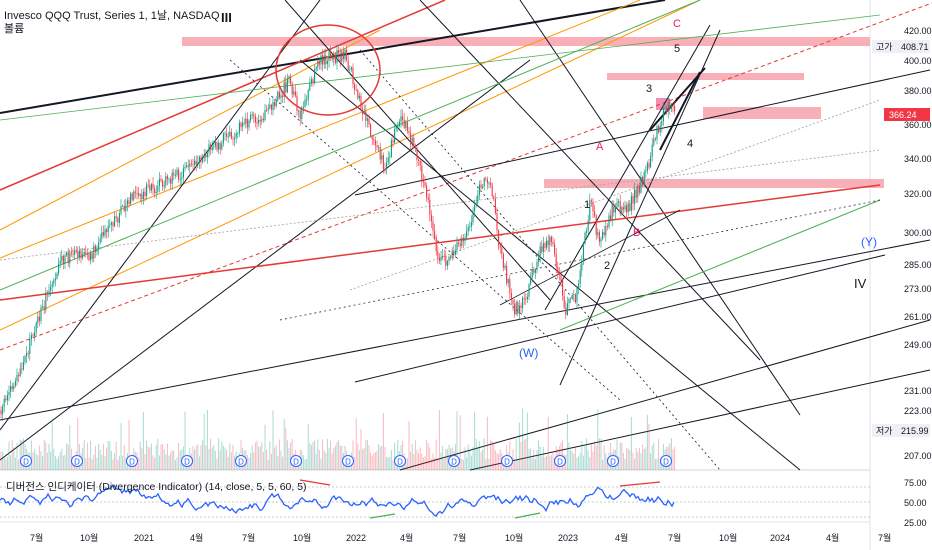 The image size is (932, 550). I want to click on top-circle-annotation, so click(328, 70).